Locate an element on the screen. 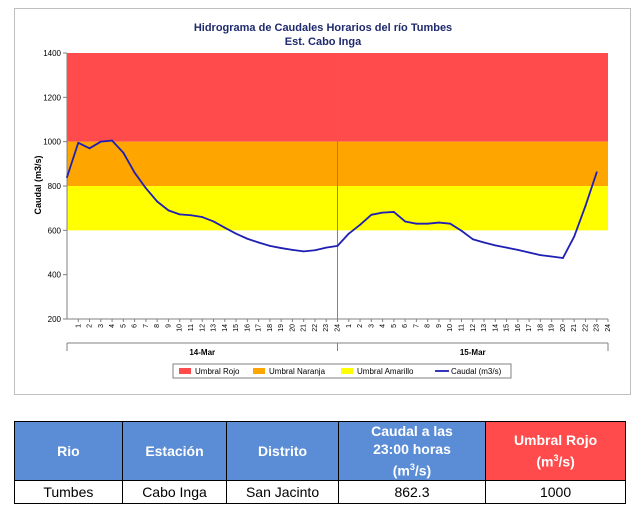 Image resolution: width=644 pixels, height=510 pixels. table-row: Tumbes Cabo Inga San Jacinto 862.3 1000 is located at coordinates (320, 491).